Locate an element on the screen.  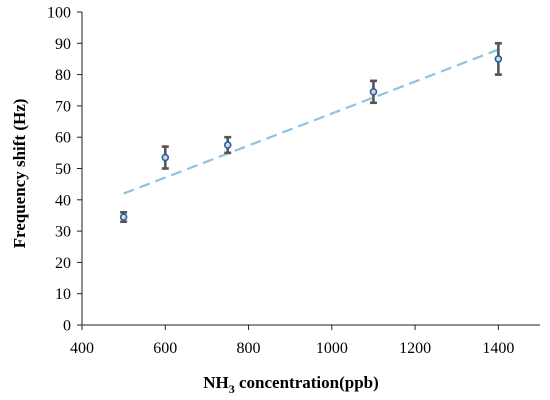
y-tick-label: 70 is located at coordinates (63, 106).